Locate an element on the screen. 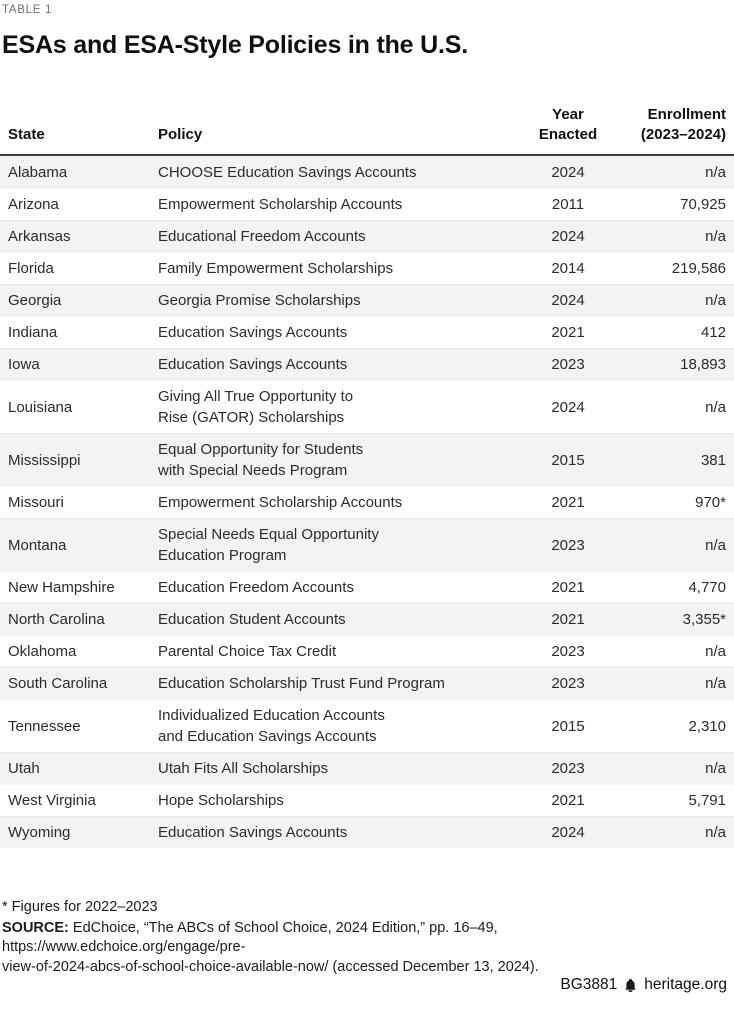 This screenshot has width=734, height=1019. table-number-label: TABLE 1 is located at coordinates (27, 10).